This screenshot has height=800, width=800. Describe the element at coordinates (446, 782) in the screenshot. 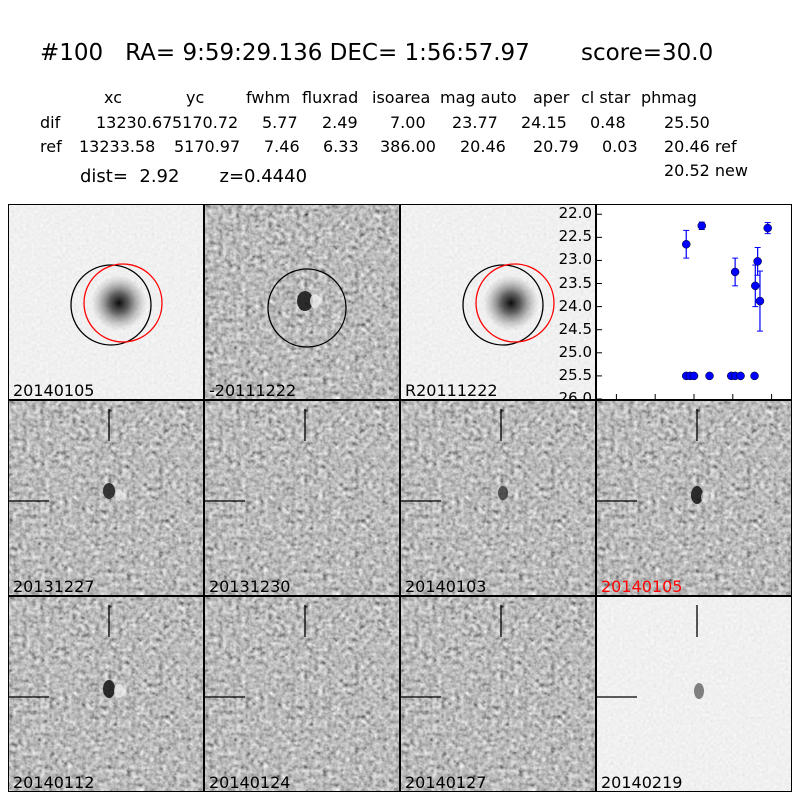

I see `panel-label: 20140127` at that location.